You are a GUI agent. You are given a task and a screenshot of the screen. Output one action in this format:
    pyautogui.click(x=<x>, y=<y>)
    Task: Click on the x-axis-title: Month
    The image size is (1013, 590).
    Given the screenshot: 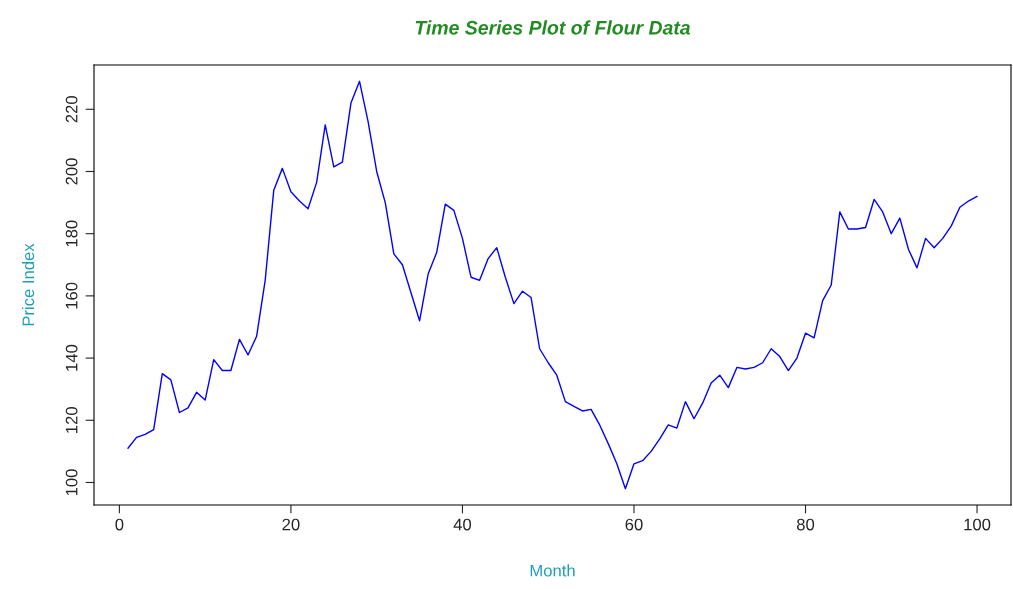 What is the action you would take?
    pyautogui.click(x=552, y=570)
    